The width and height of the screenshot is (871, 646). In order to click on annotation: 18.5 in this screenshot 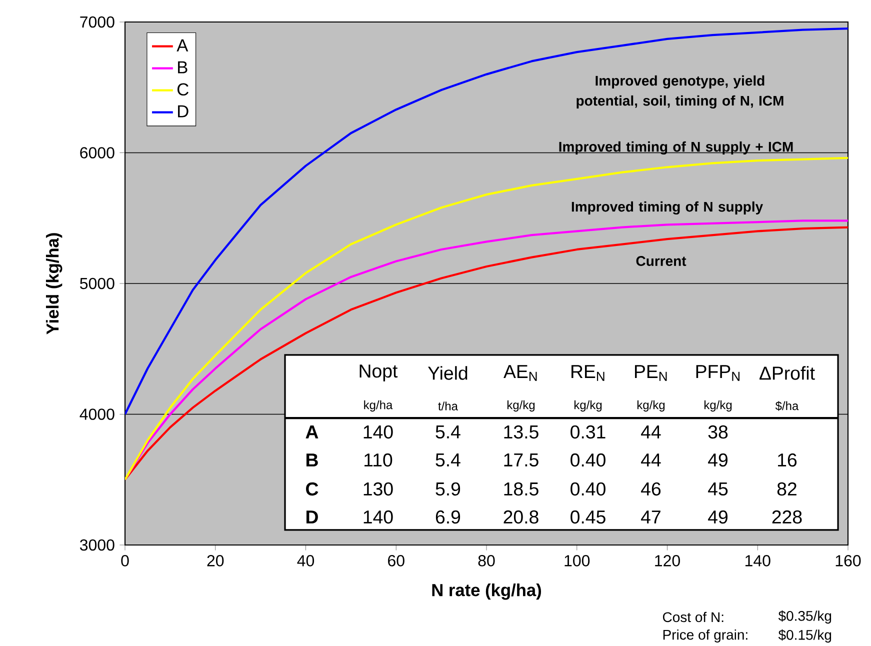, I will do `click(521, 489)`.